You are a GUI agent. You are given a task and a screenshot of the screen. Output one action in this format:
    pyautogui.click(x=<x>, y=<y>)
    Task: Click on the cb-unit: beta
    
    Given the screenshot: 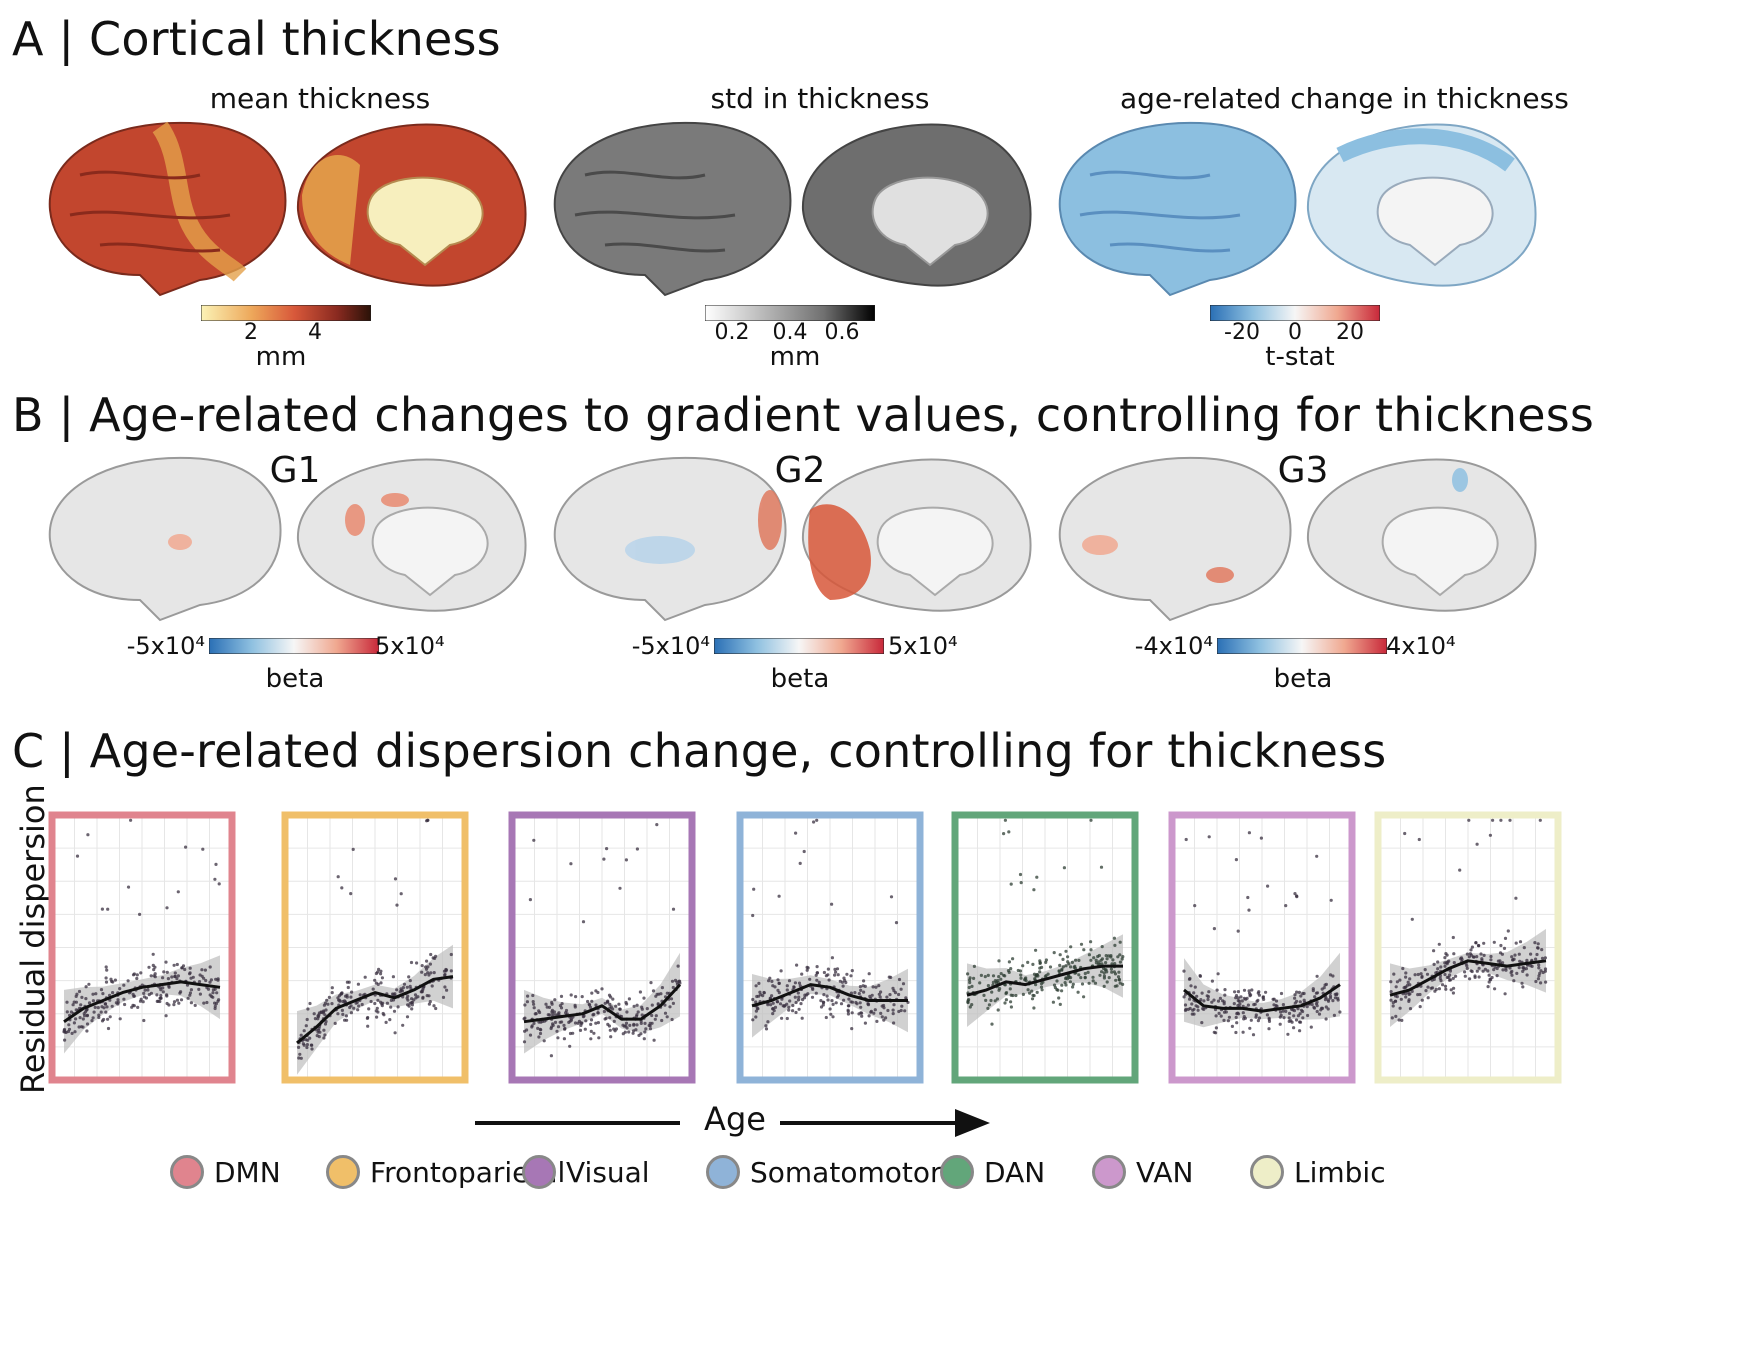 What is the action you would take?
    pyautogui.click(x=295, y=679)
    